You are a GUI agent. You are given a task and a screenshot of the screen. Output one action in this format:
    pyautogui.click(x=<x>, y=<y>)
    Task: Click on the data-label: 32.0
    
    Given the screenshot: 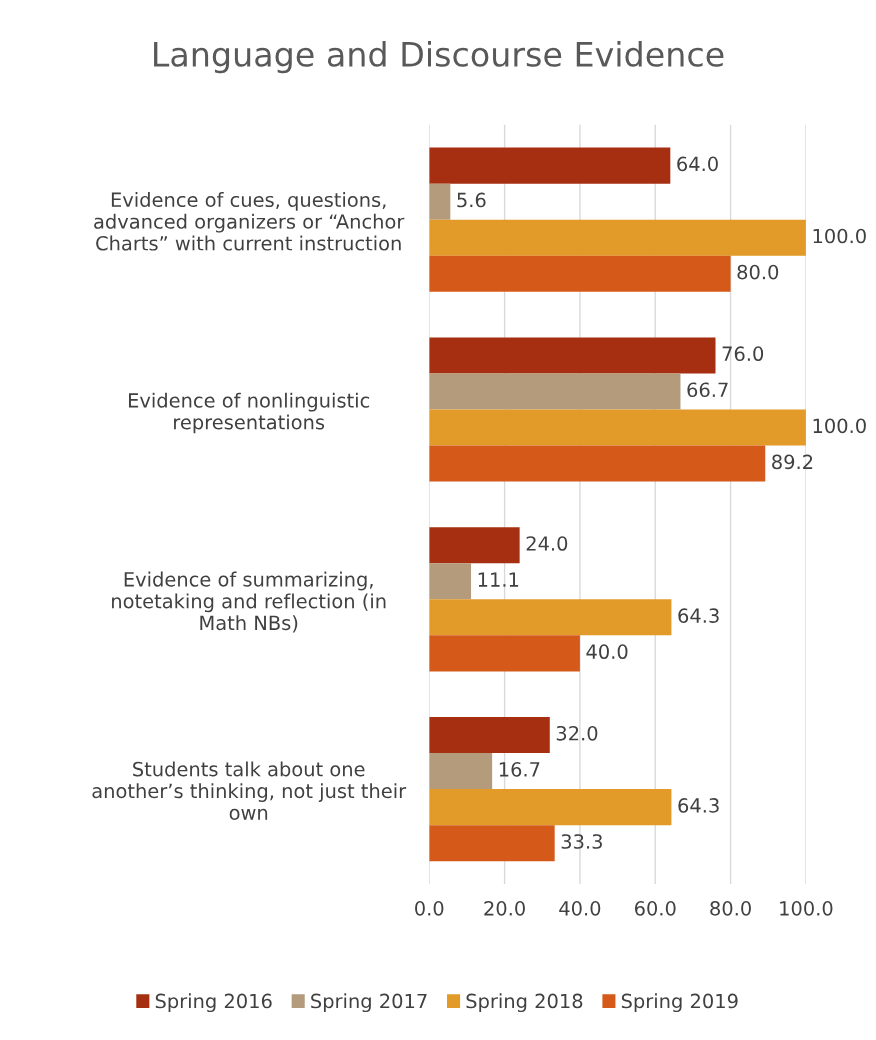 What is the action you would take?
    pyautogui.click(x=577, y=733)
    